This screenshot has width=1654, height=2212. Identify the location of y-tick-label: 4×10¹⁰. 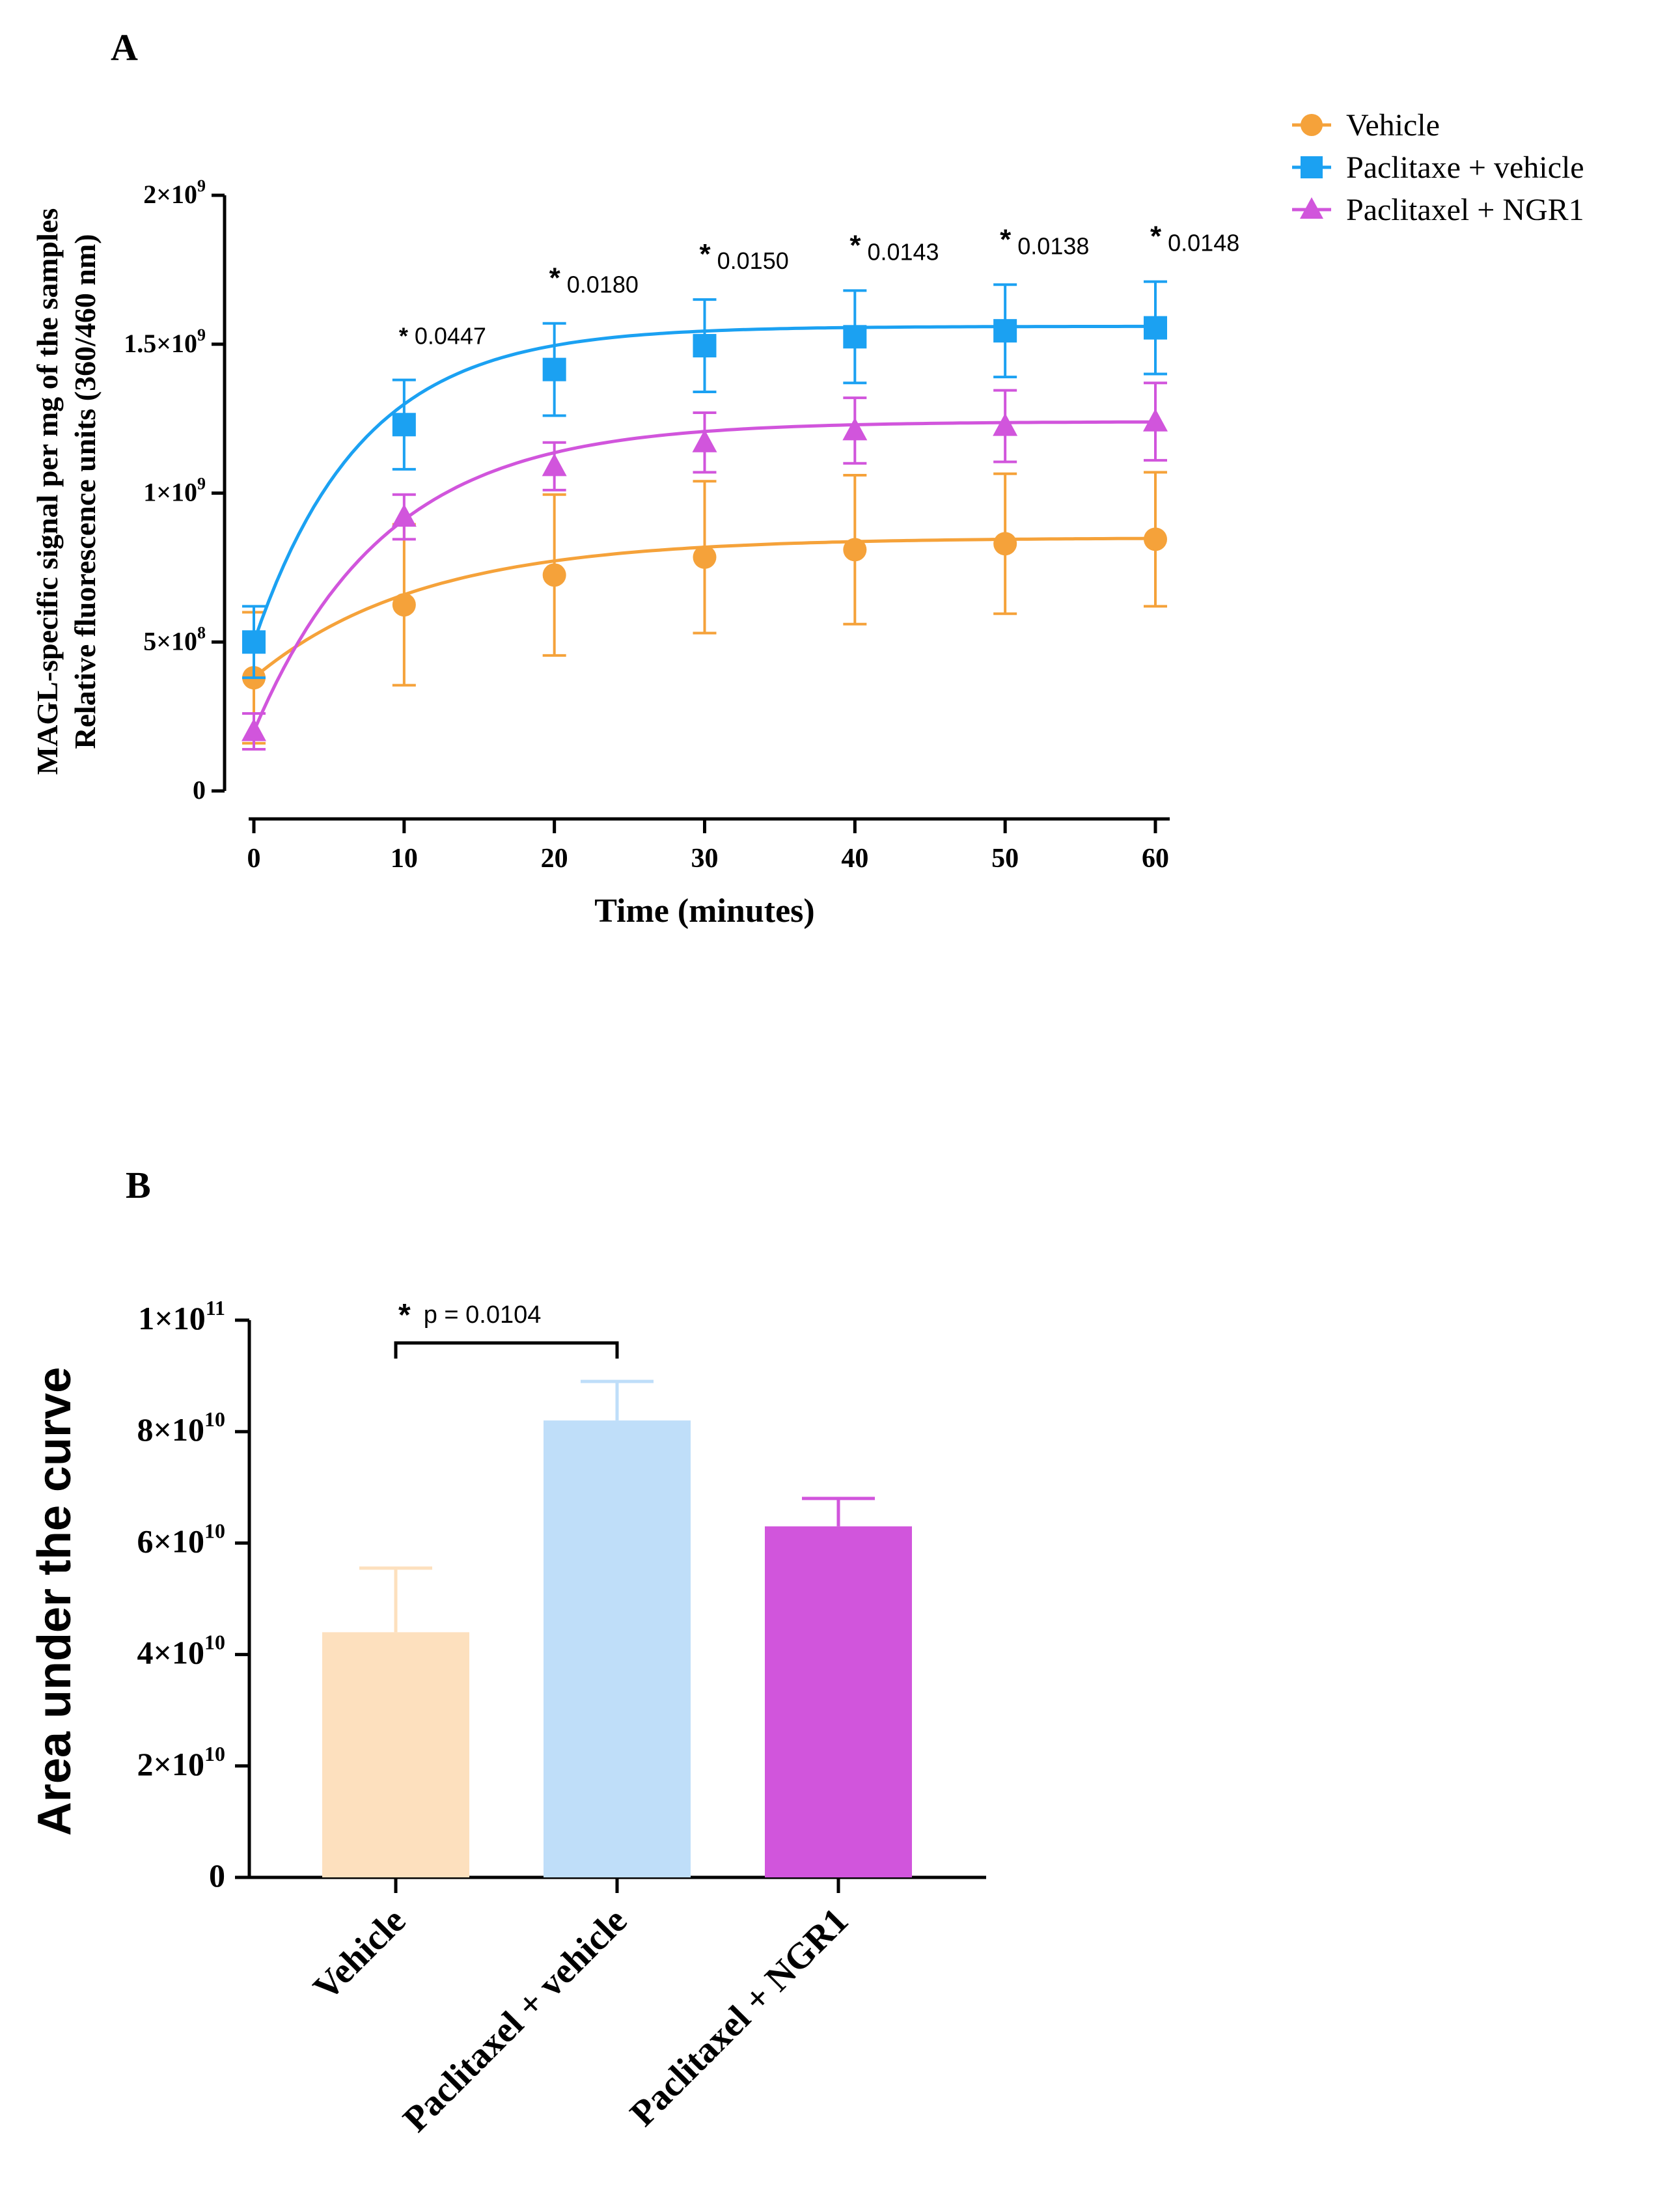
(182, 1651).